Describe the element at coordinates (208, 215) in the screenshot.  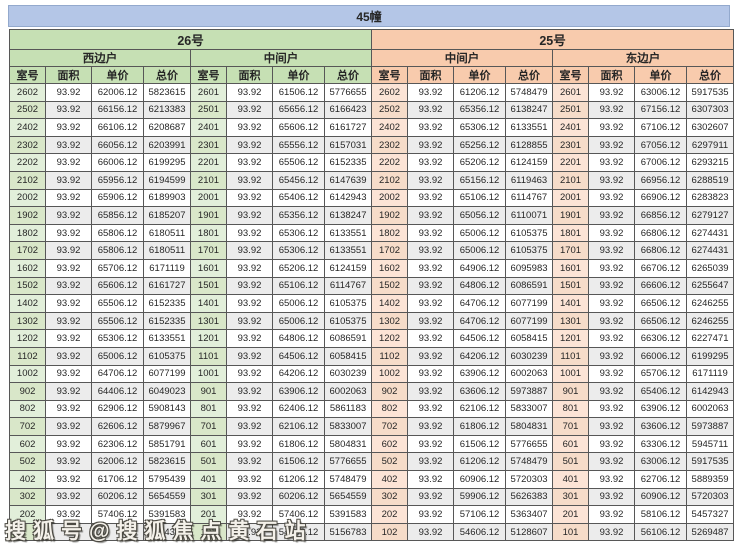
I see `room-cell: 1901` at that location.